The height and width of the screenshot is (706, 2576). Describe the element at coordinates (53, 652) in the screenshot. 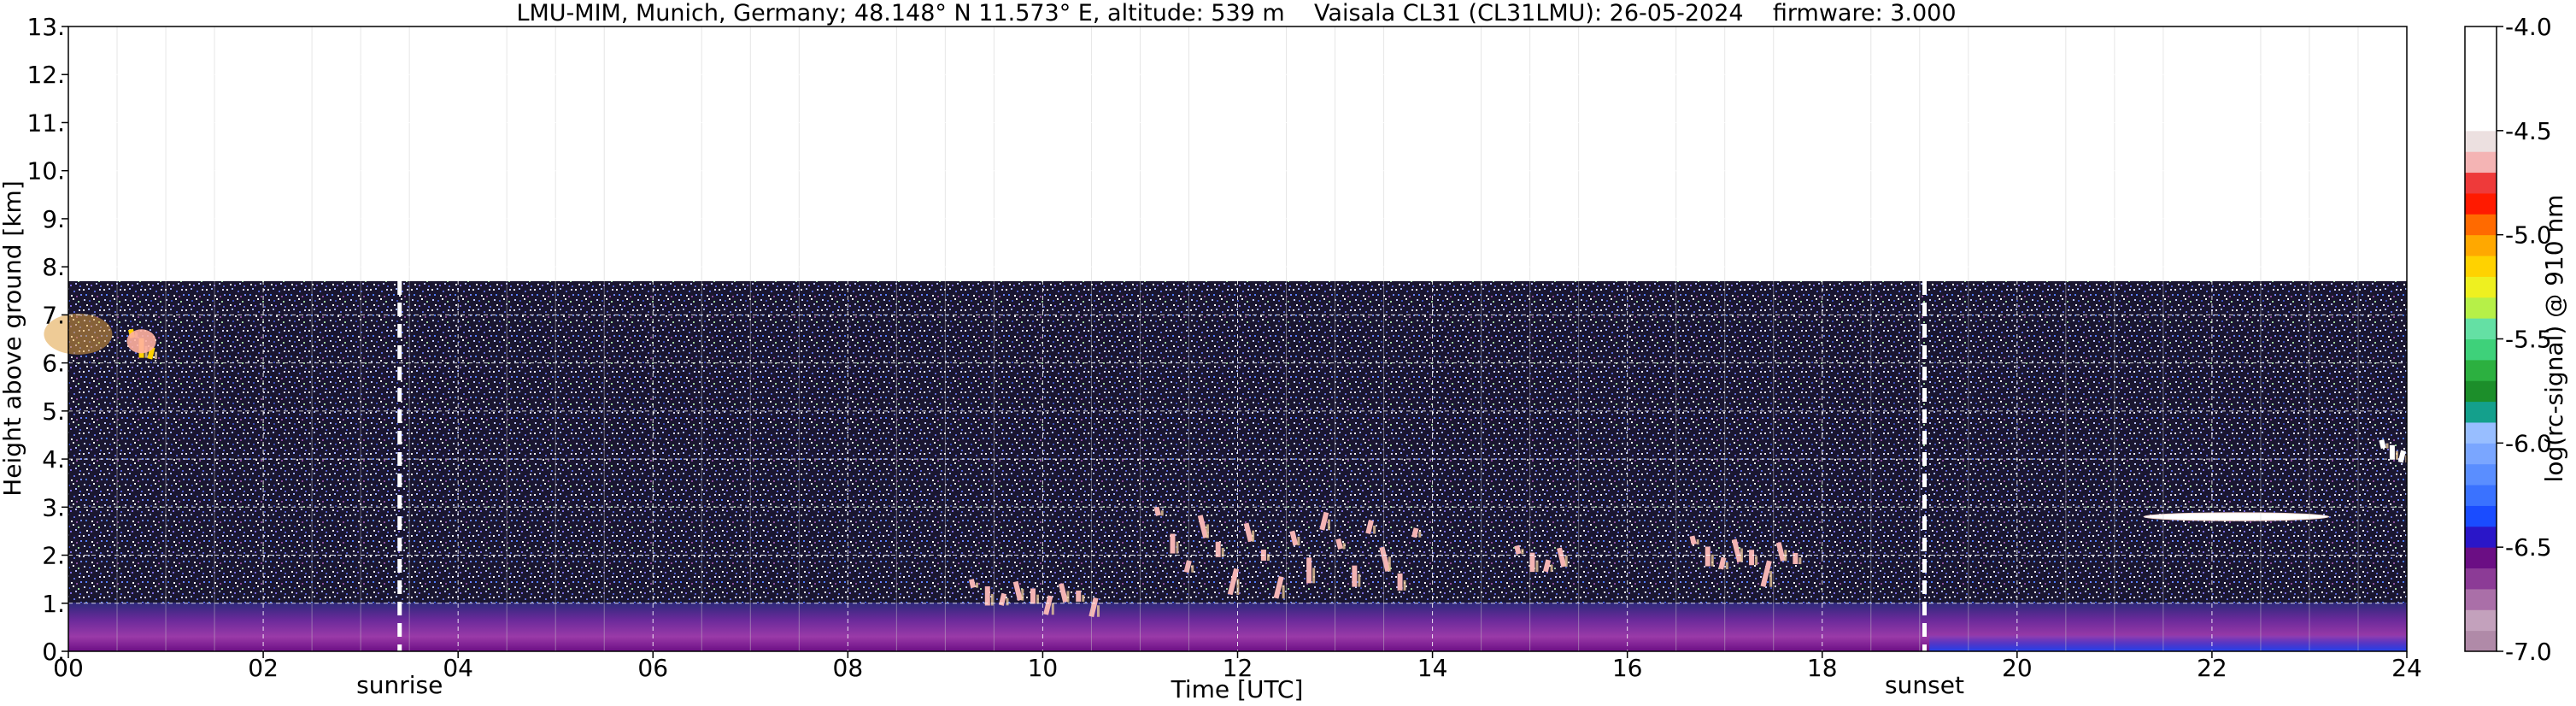

I see `y-tick-label: 0.` at that location.